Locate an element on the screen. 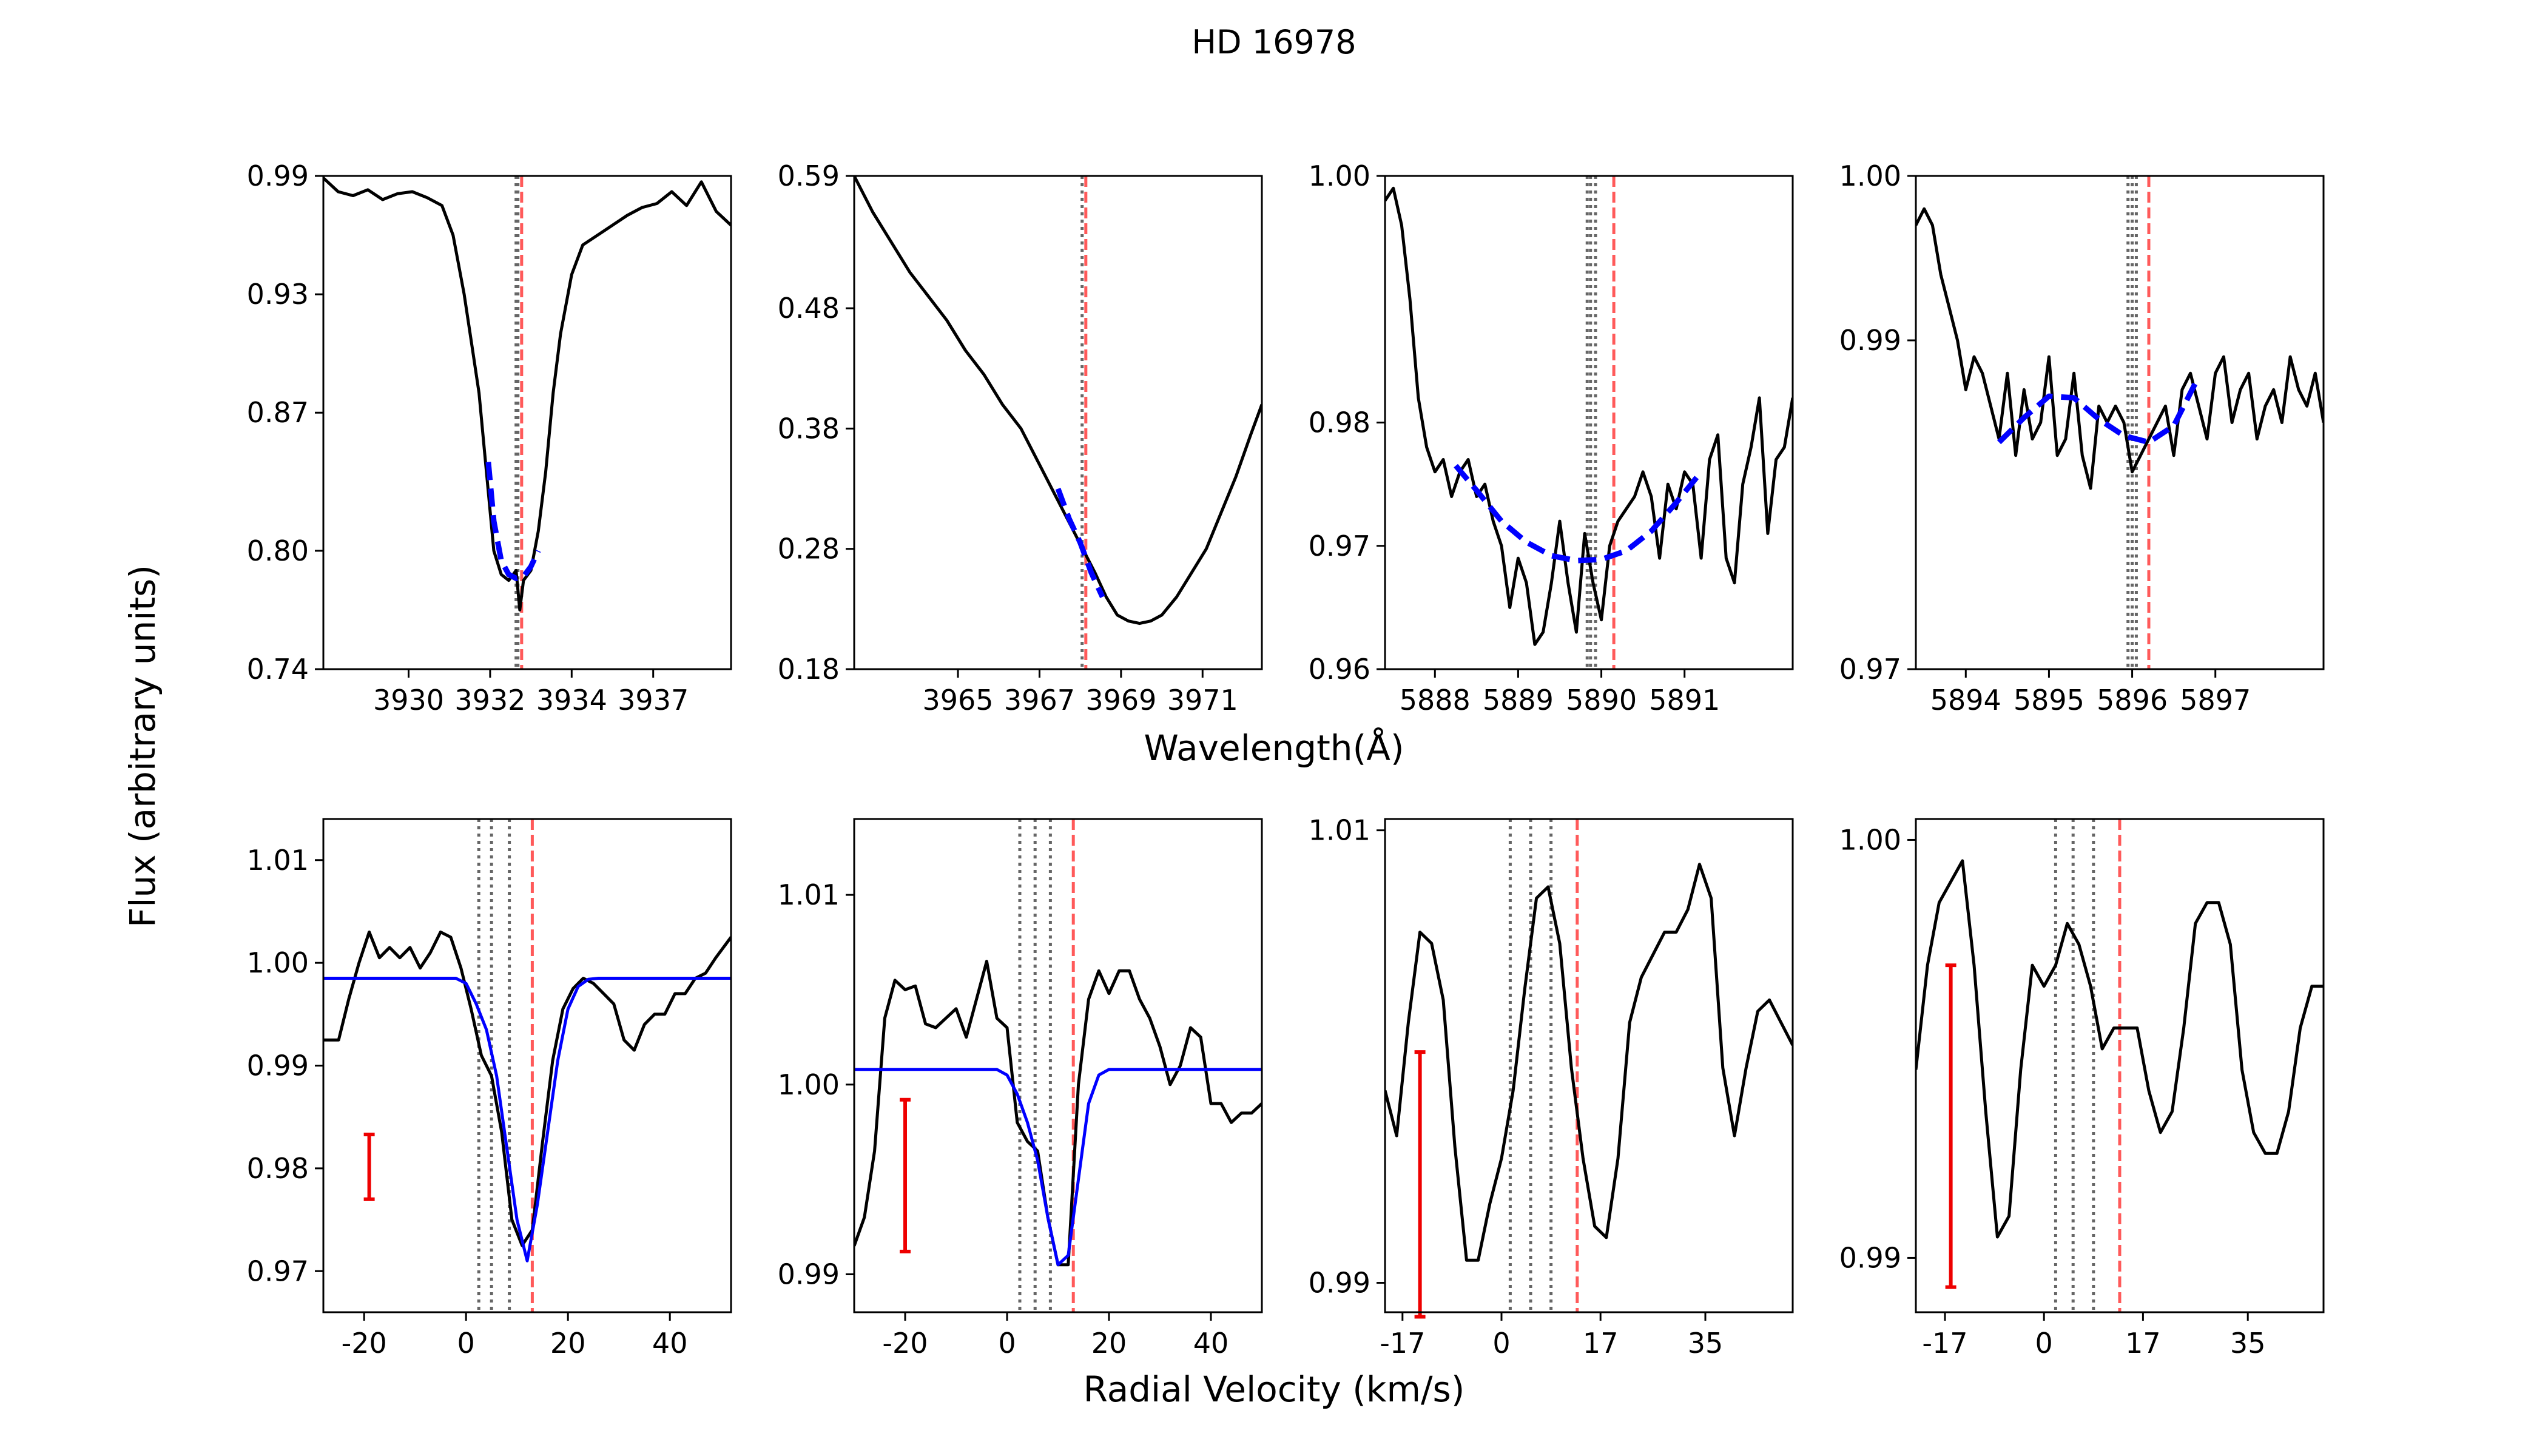 This screenshot has width=2548, height=1456. x-tick-label: 5889 is located at coordinates (1518, 700).